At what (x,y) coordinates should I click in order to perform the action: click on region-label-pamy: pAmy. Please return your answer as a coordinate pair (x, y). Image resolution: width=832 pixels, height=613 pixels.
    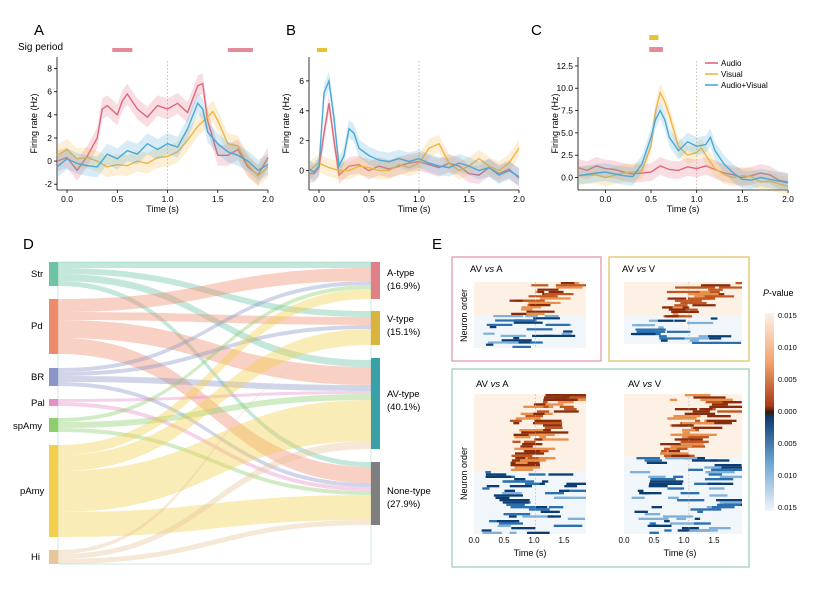
    Looking at the image, I should click on (32, 491).